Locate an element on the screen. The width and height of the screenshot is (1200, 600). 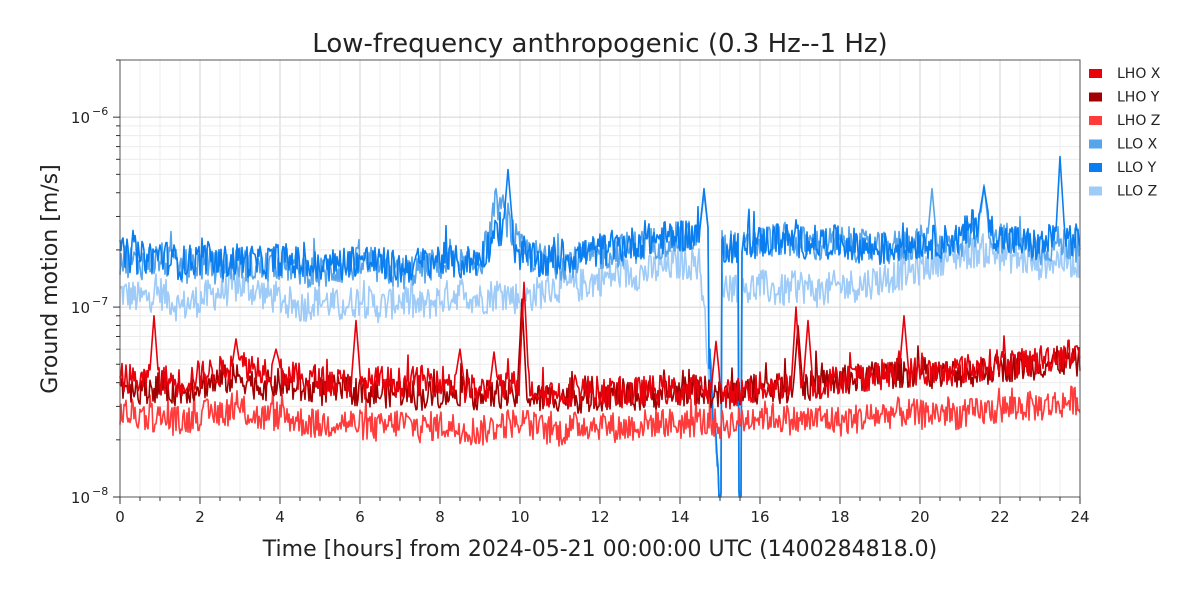
x-tick-label: 22 is located at coordinates (999, 517).